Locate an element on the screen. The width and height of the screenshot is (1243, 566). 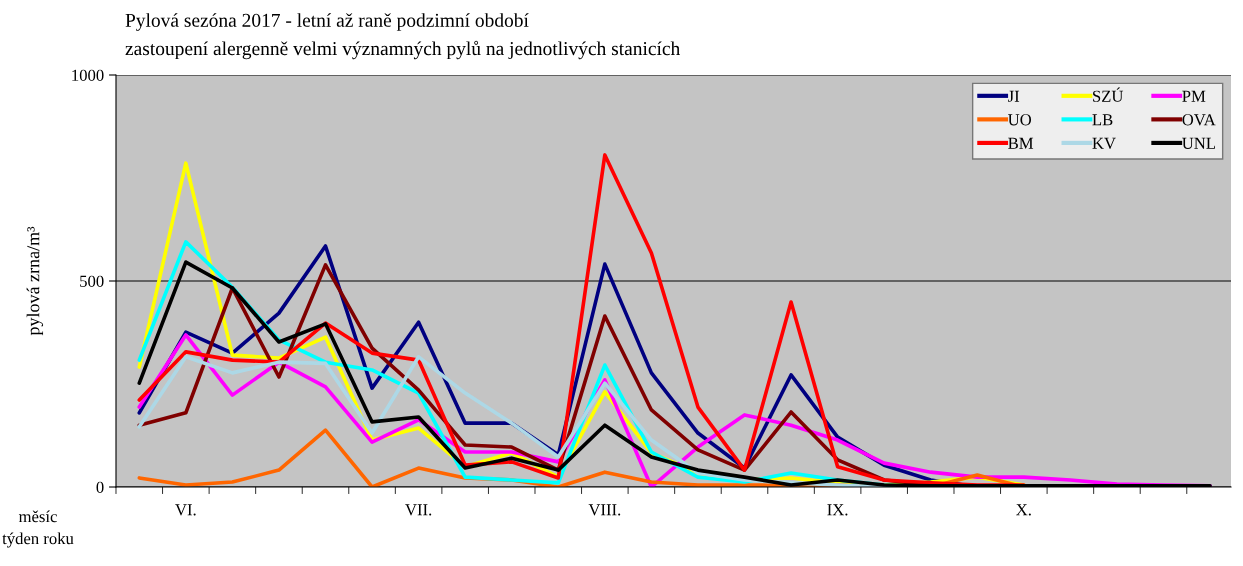
legend-label: UO is located at coordinates (1020, 120).